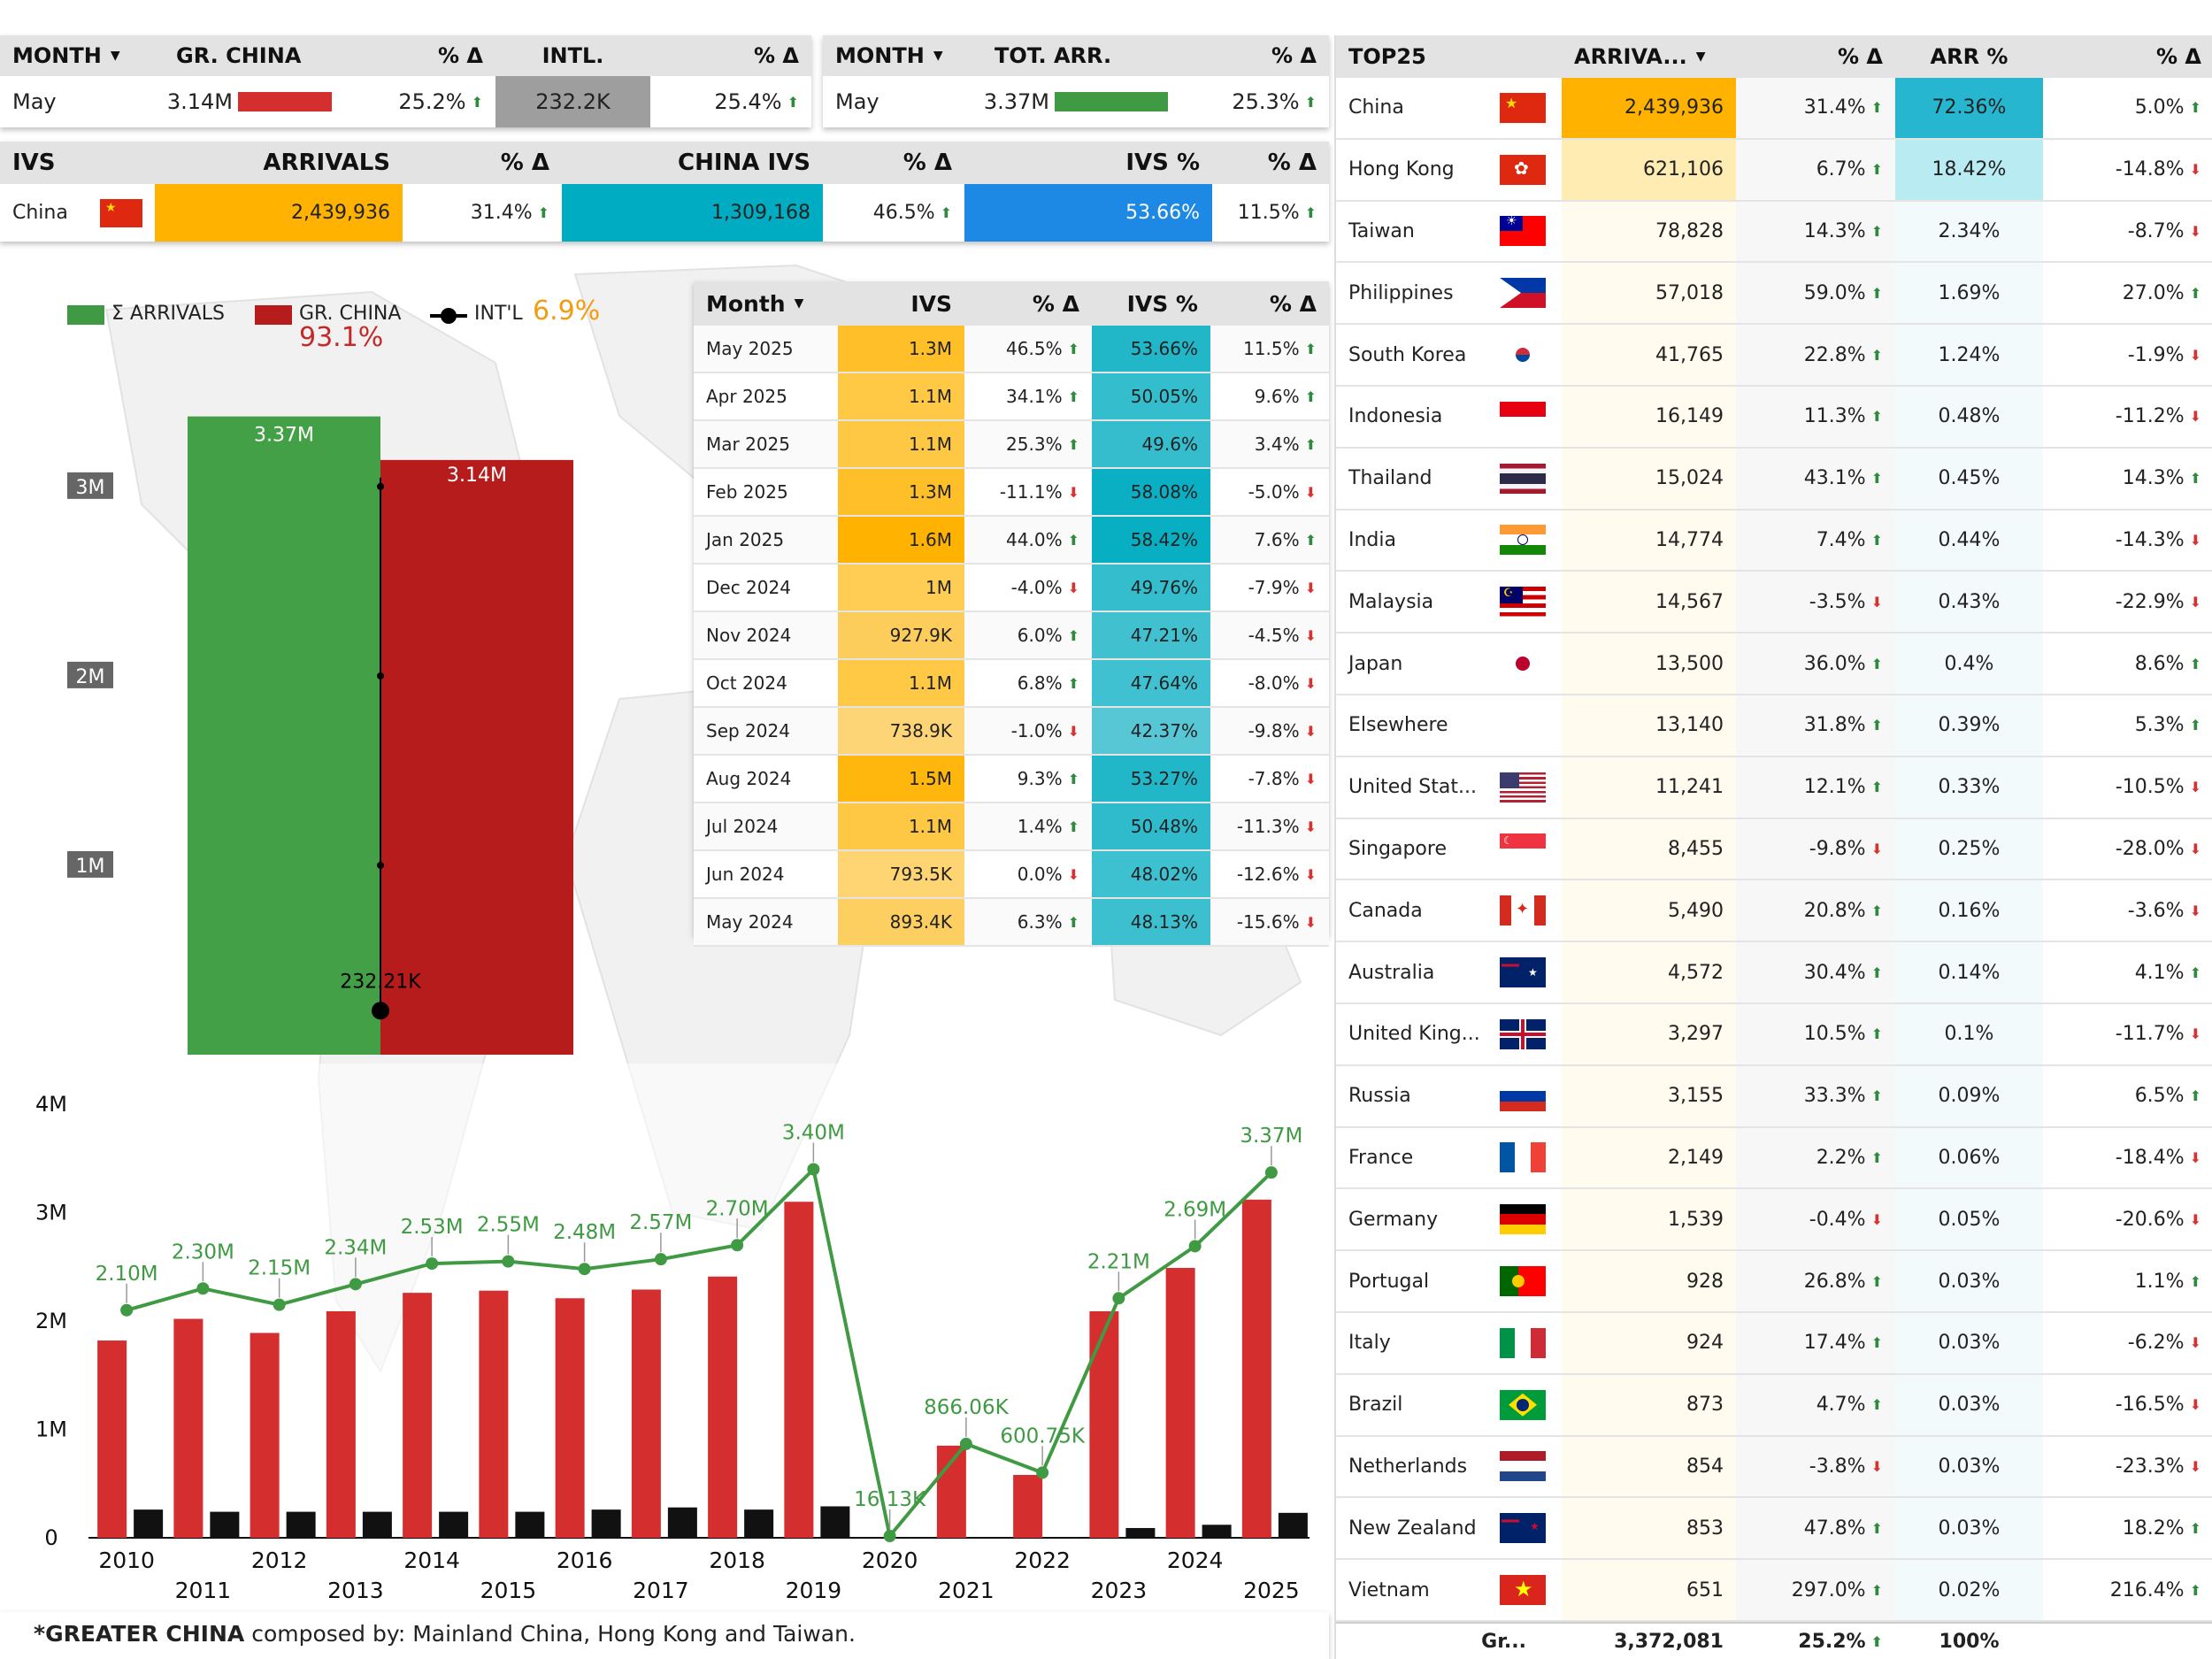 The width and height of the screenshot is (2212, 1659). I want to click on kpi-total-row: May 3.37M 25.3% ⬆, so click(1076, 102).